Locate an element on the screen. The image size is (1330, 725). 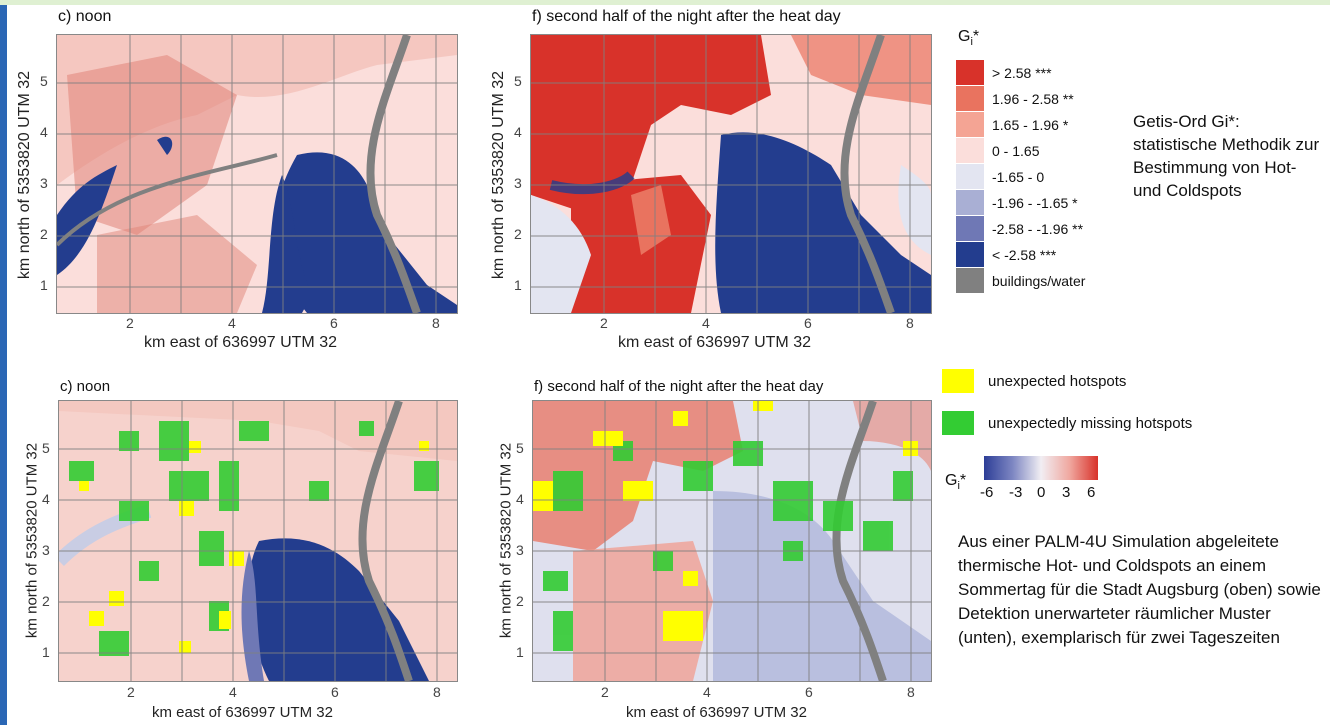
panel-3-xlabel: km east of 636997 UTM 32 is located at coordinates (242, 712).